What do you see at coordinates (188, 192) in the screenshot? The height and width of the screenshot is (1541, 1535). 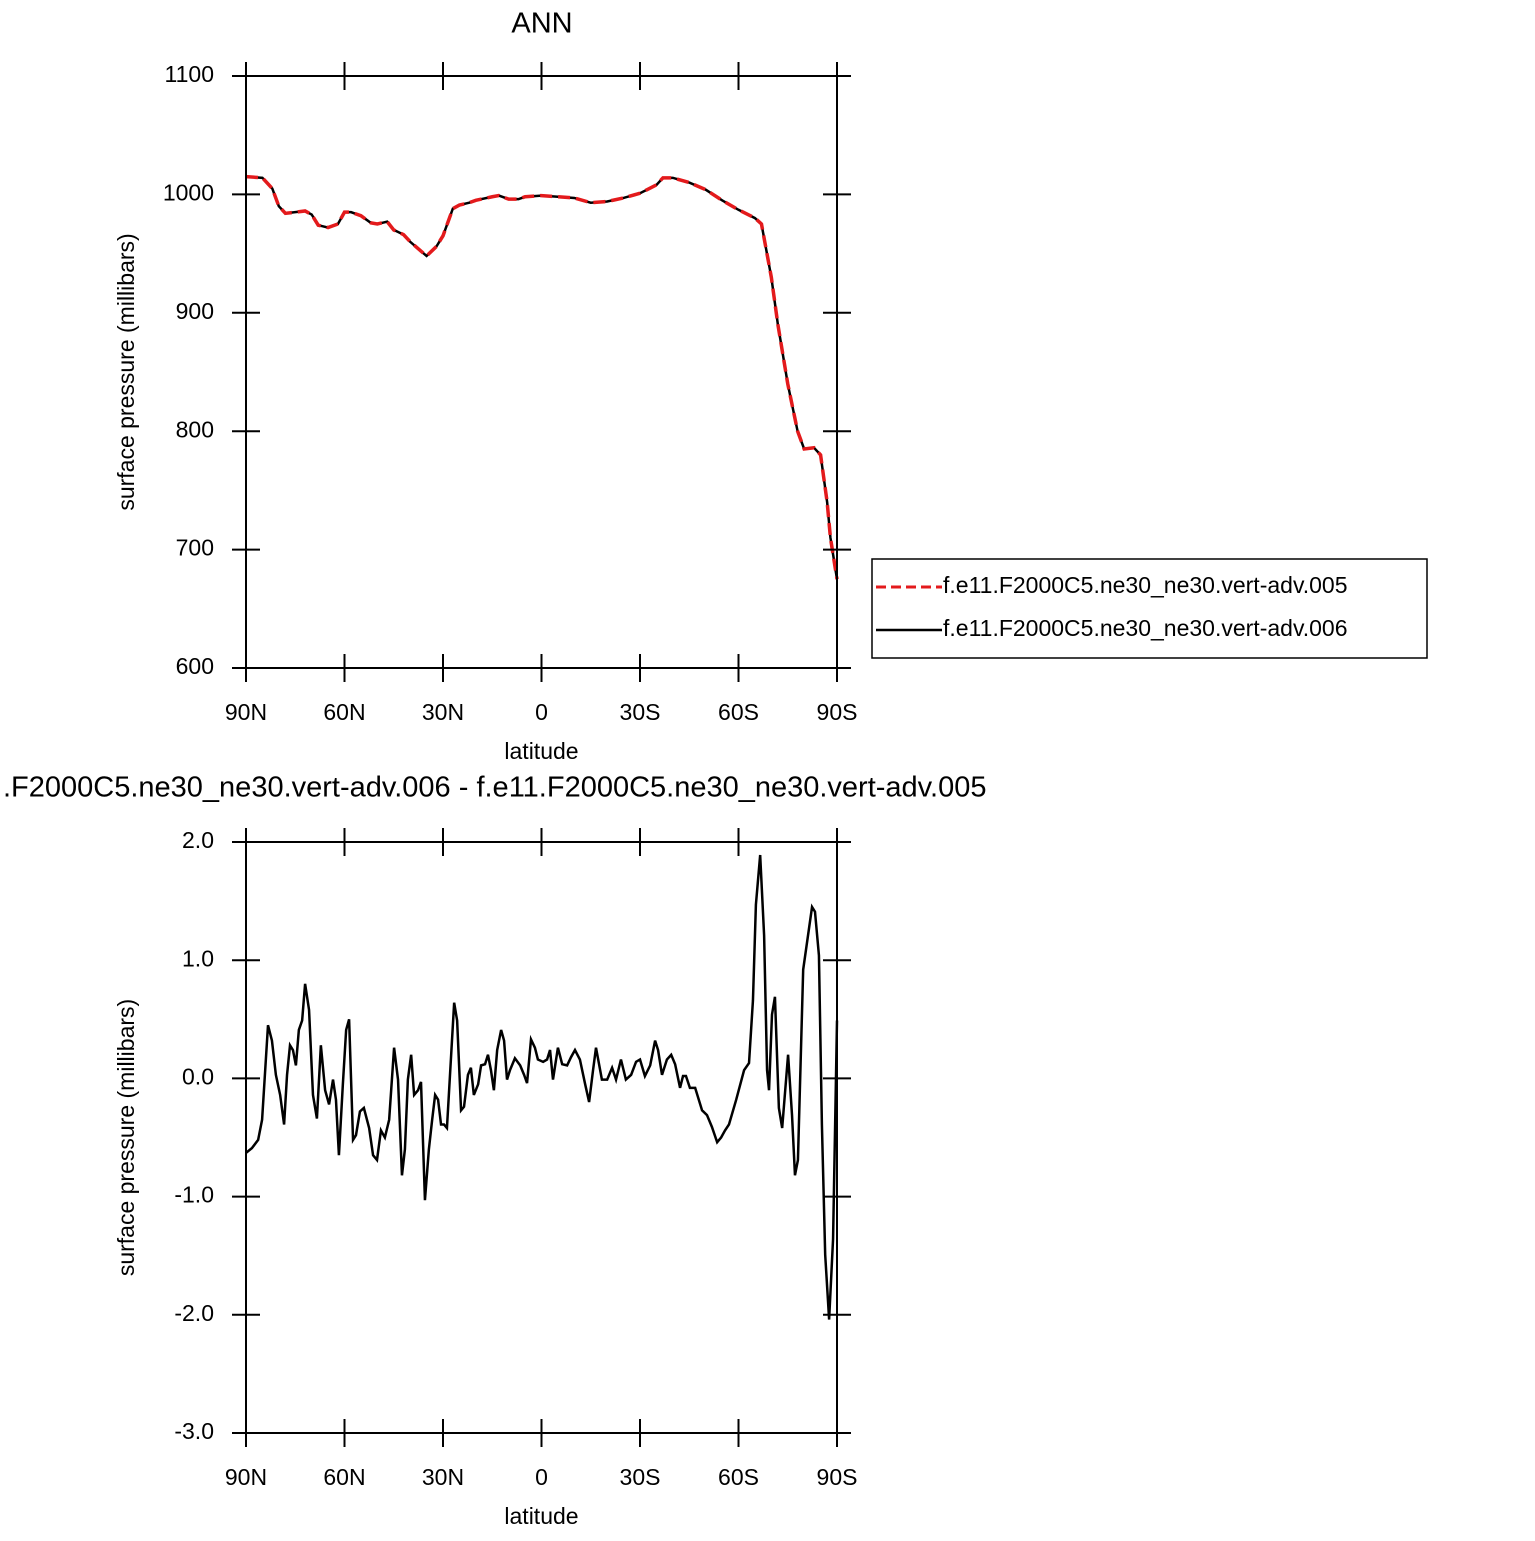 I see `y-tick-label: 1000` at bounding box center [188, 192].